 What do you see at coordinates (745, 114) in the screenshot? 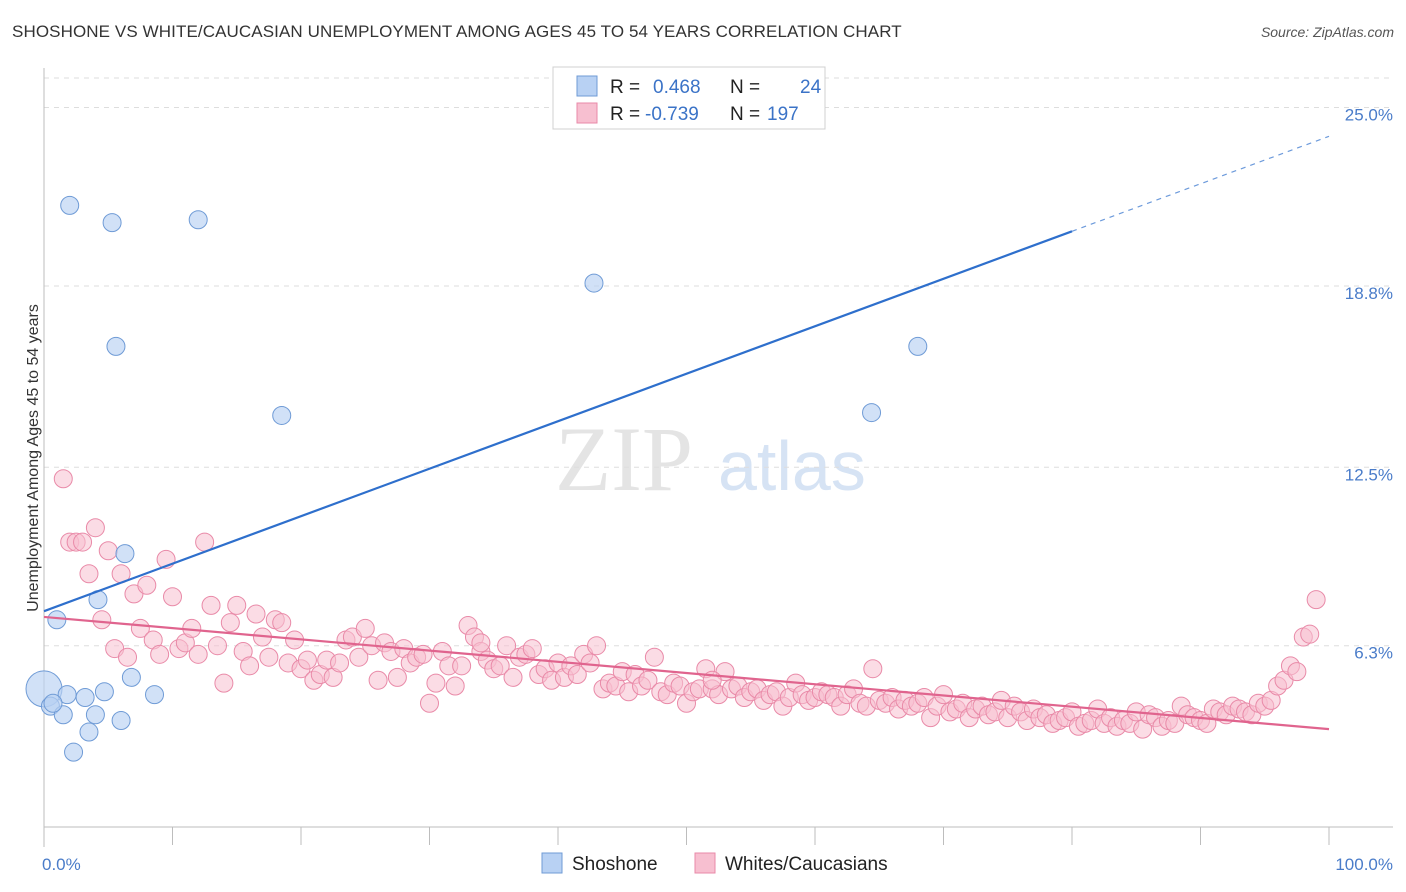
I see `legend-n-label-2: N =` at bounding box center [745, 114].